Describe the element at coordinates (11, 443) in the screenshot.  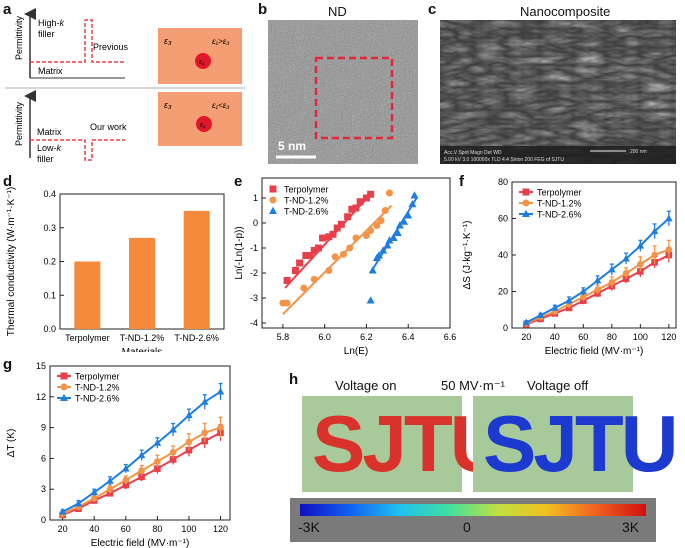
I see `y-axis-label: ΔT (K)` at that location.